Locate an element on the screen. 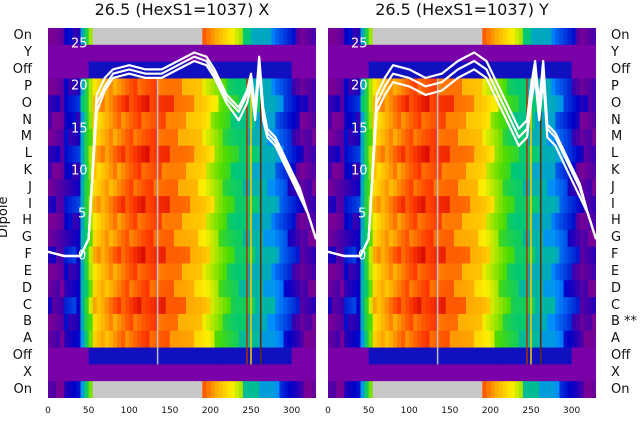  y-tick-label: 0 is located at coordinates (362, 256).